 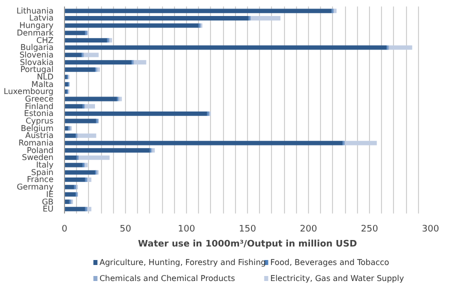 What do you see at coordinates (167, 278) in the screenshot?
I see `legend-label: Chemicals and Chemical Products` at bounding box center [167, 278].